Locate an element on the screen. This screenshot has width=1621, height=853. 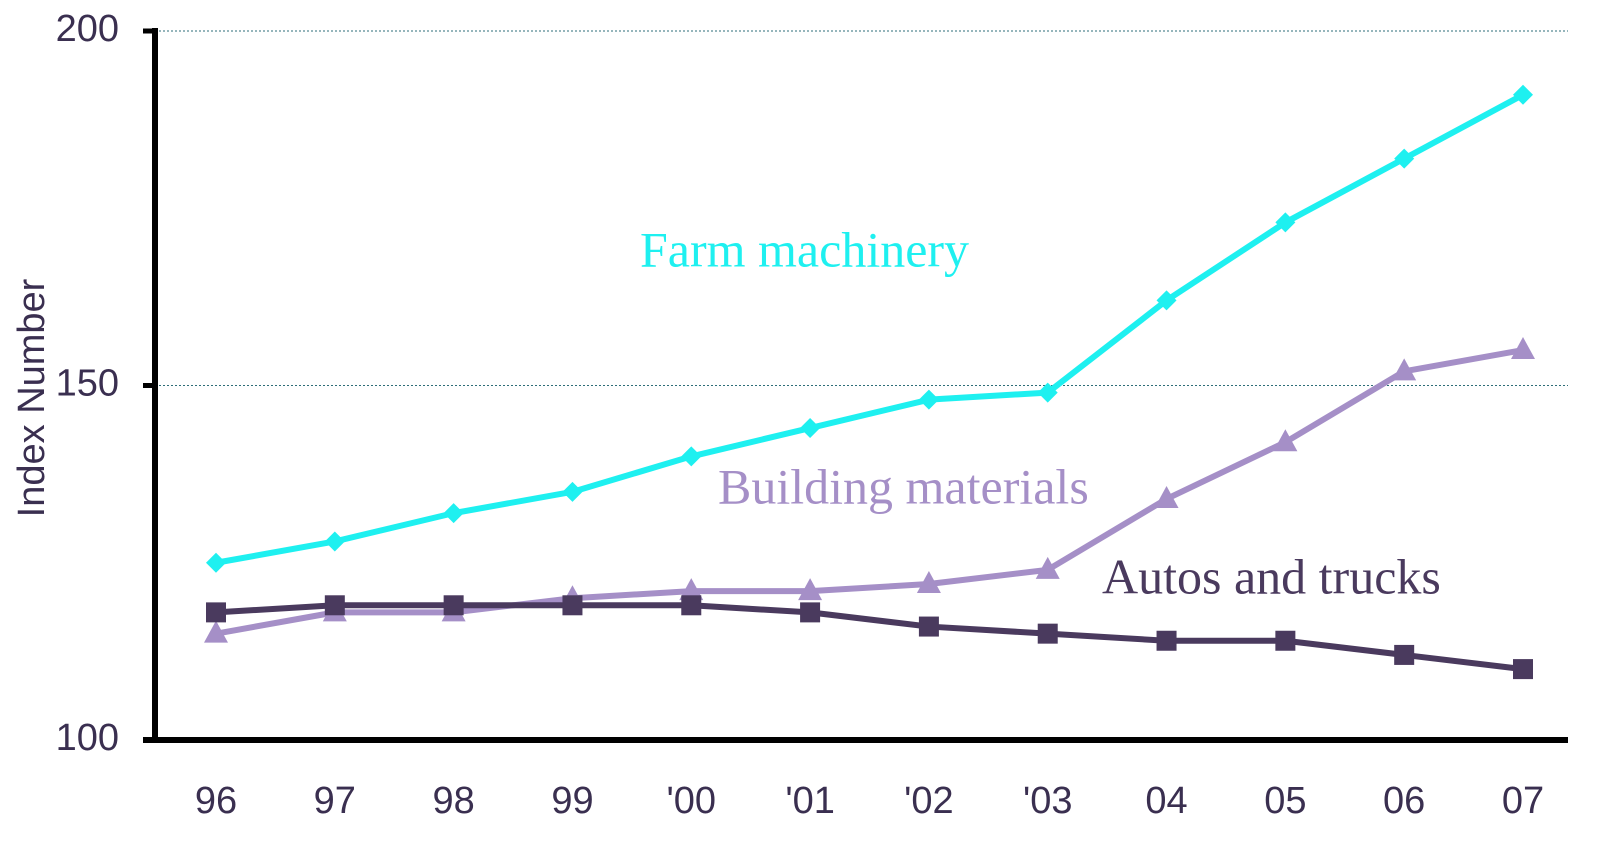
x-tick-label: '00 is located at coordinates (692, 801).